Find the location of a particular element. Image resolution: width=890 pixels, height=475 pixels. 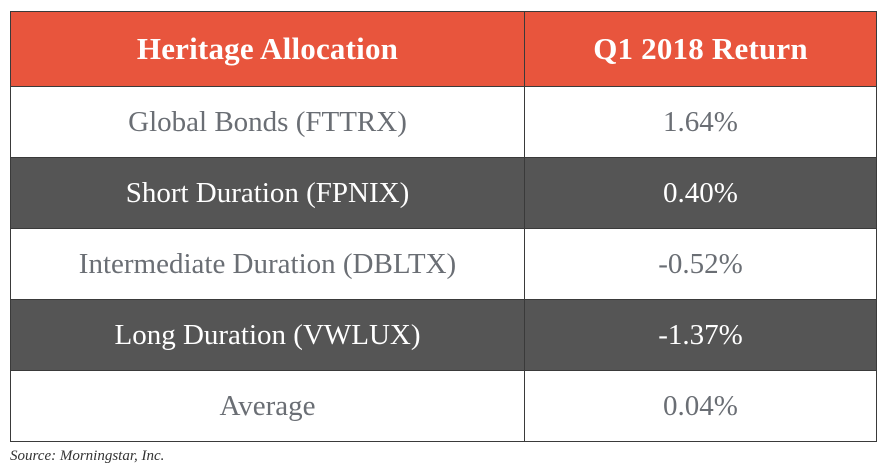

fund-name-cell: Global Bonds (FTTRX) is located at coordinates (267, 122).